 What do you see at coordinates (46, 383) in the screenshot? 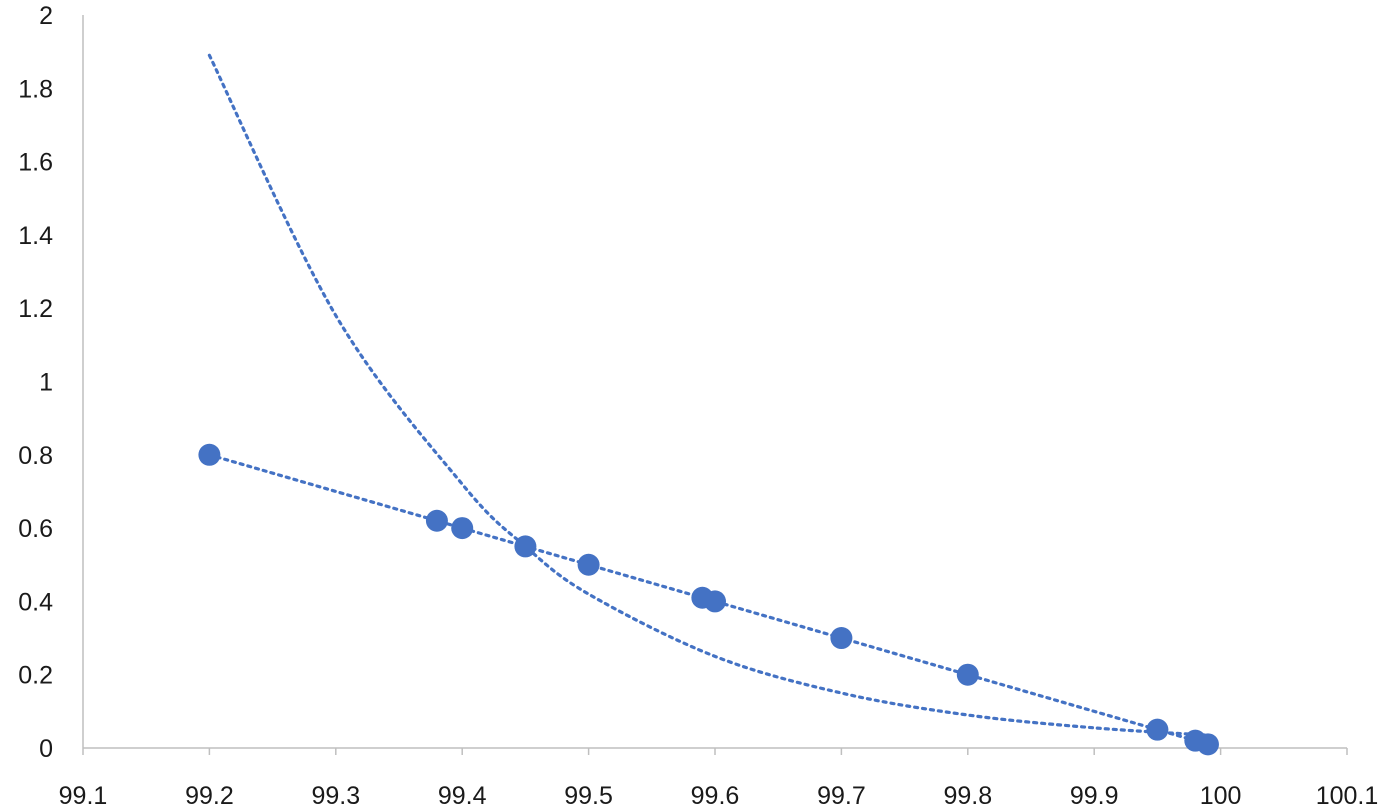
I see `y-tick-label: 1` at bounding box center [46, 383].